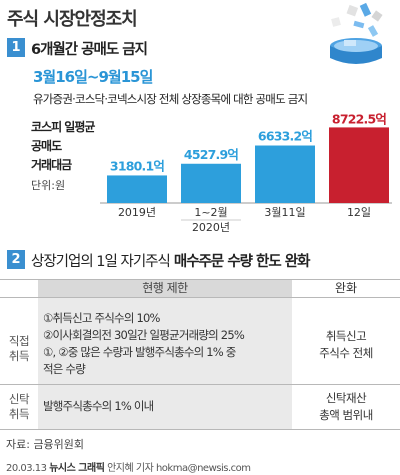  What do you see at coordinates (101, 318) in the screenshot?
I see `cell-line: ①취득신고 주식수의 10%` at bounding box center [101, 318].